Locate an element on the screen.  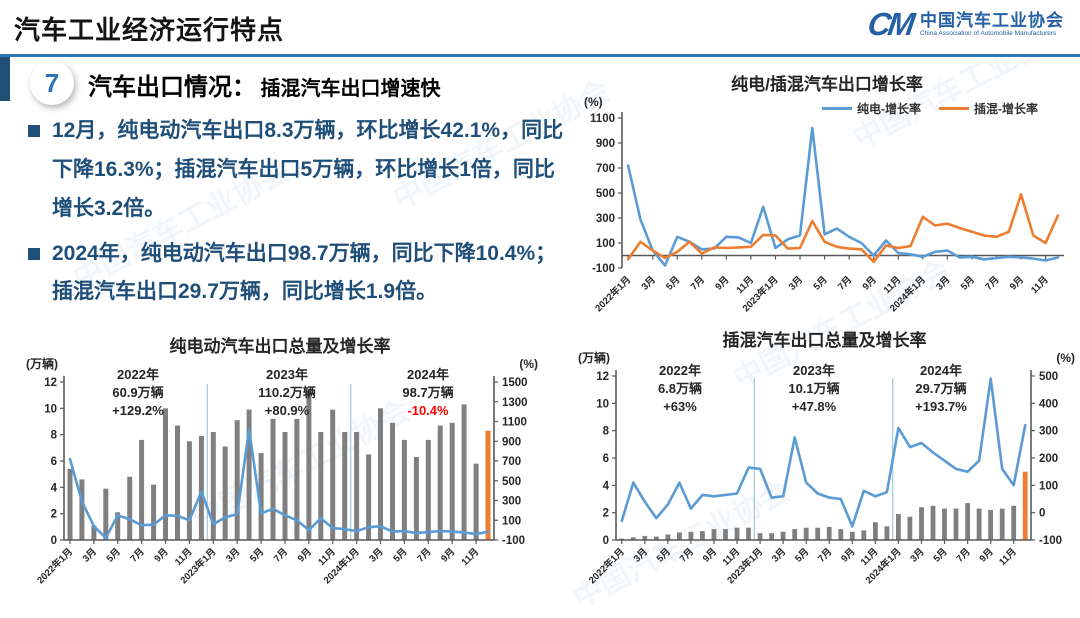
annotation-growth: +129.2% is located at coordinates (138, 411).